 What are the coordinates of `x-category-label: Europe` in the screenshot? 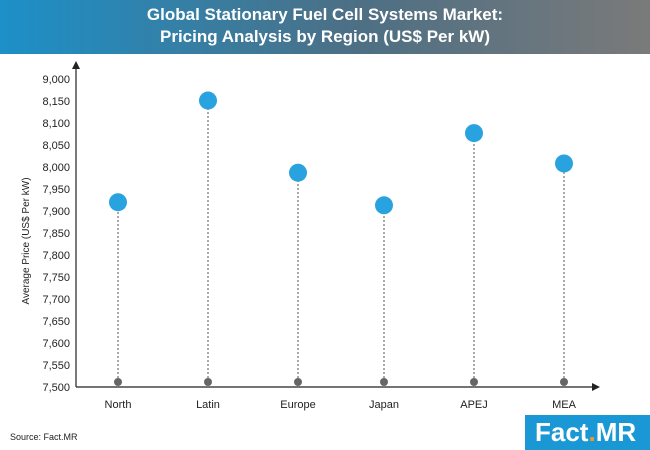 It's located at (297, 405).